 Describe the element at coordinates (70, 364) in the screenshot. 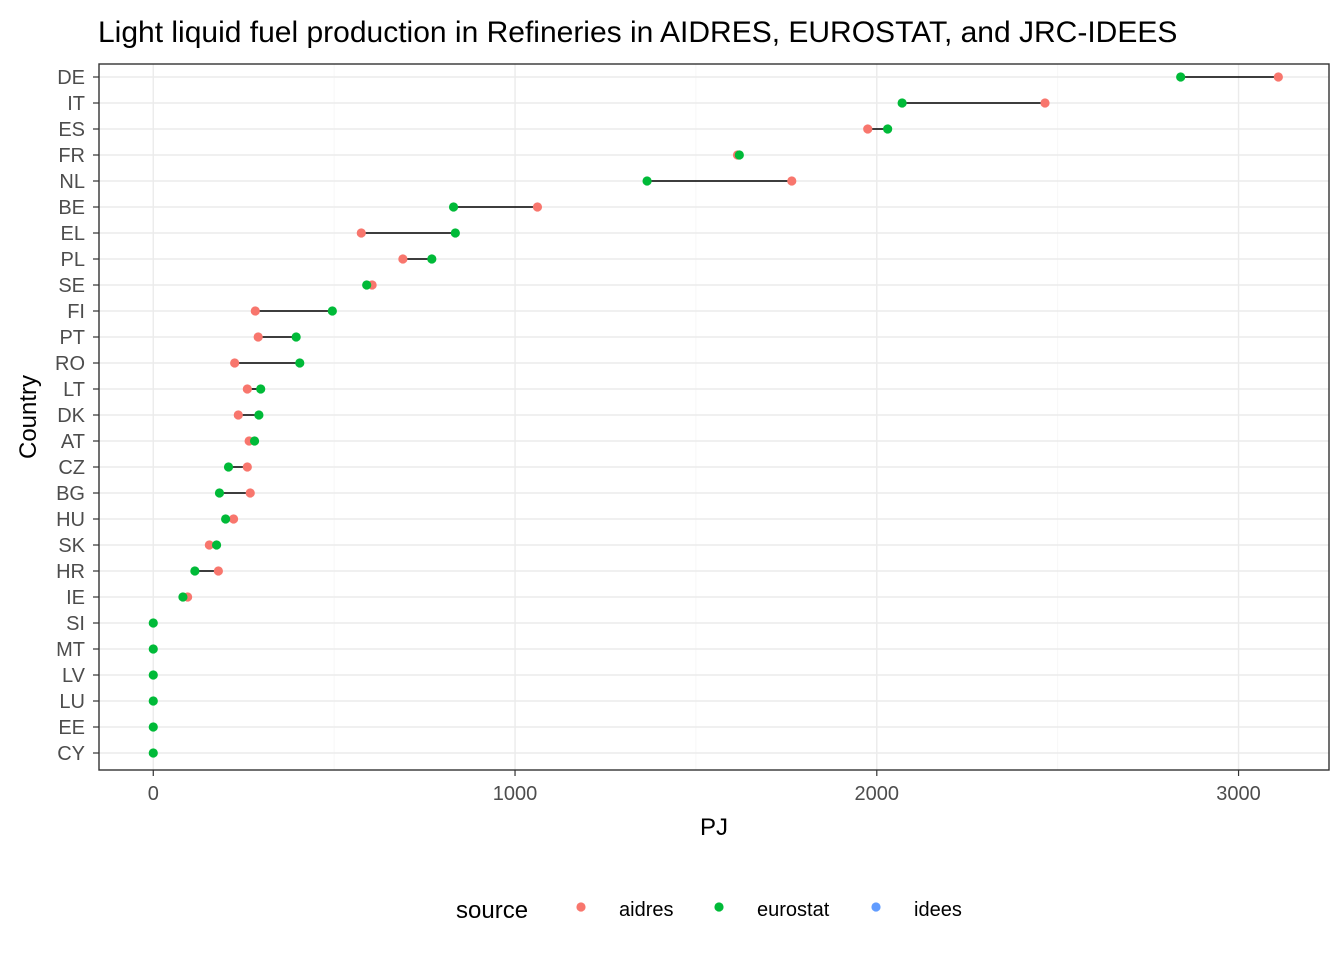

I see `y-tick-label: RO` at that location.